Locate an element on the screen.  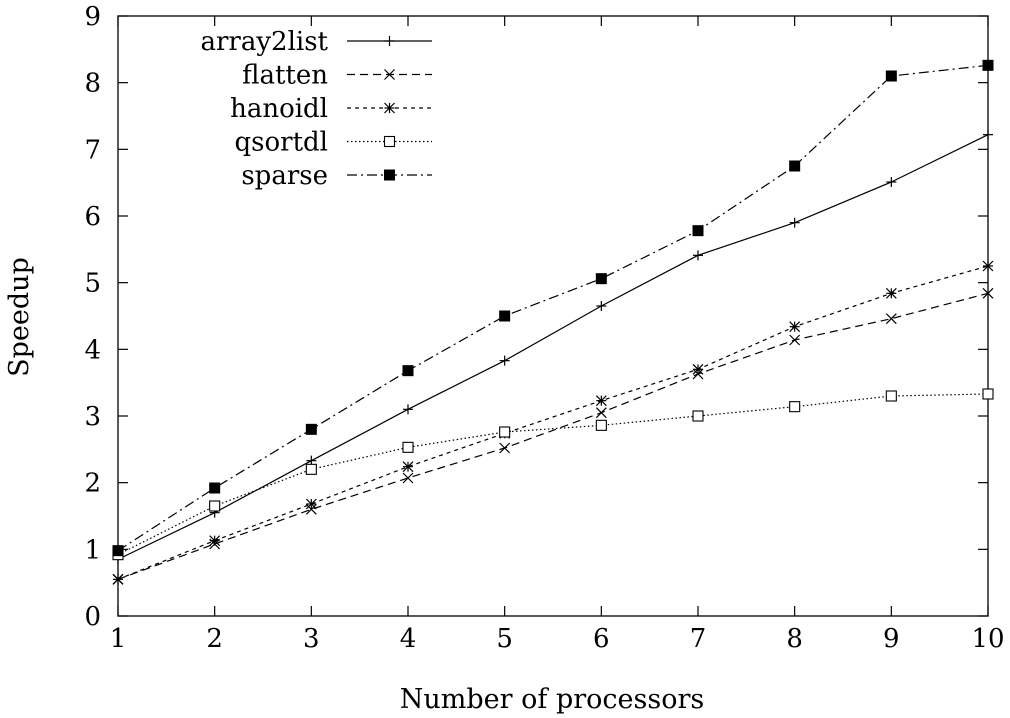
x-tick-label: 5 is located at coordinates (504, 639).